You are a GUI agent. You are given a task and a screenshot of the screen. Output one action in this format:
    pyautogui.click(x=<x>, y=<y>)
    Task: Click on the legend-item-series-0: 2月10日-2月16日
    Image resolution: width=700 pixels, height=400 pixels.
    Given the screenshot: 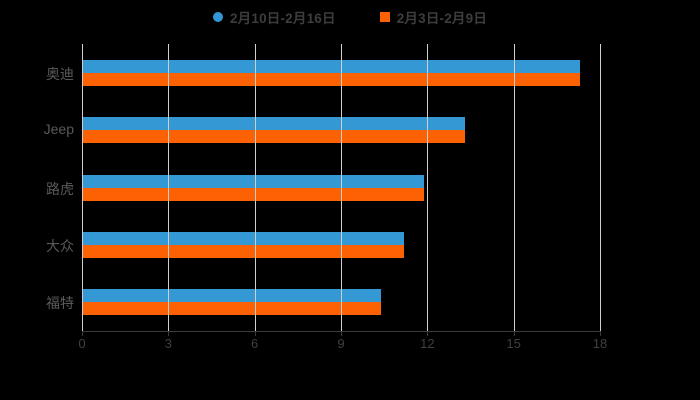 What is the action you would take?
    pyautogui.click(x=274, y=17)
    